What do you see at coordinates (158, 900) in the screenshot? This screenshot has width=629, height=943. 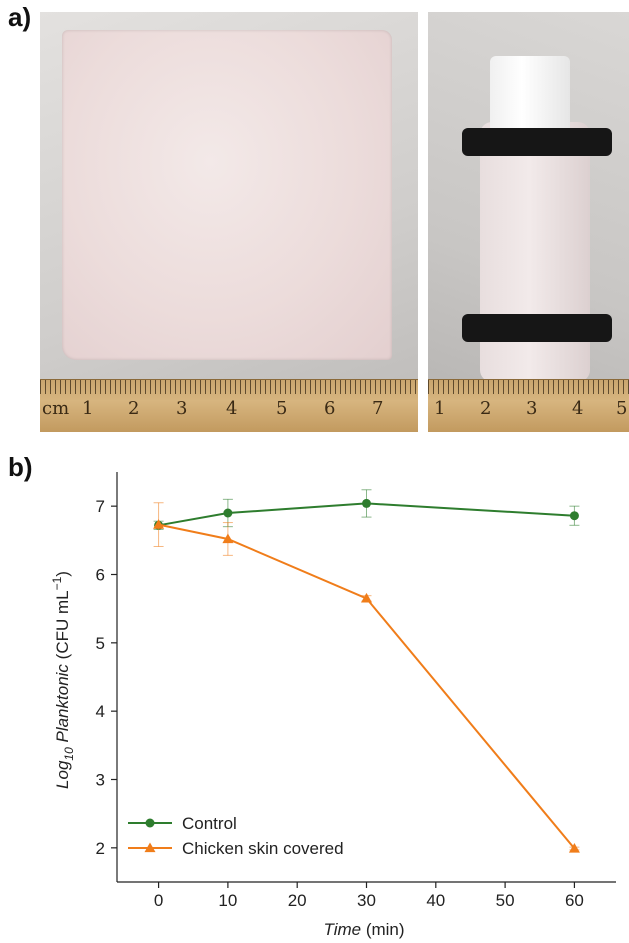 I see `x-tick-label: 0` at bounding box center [158, 900].